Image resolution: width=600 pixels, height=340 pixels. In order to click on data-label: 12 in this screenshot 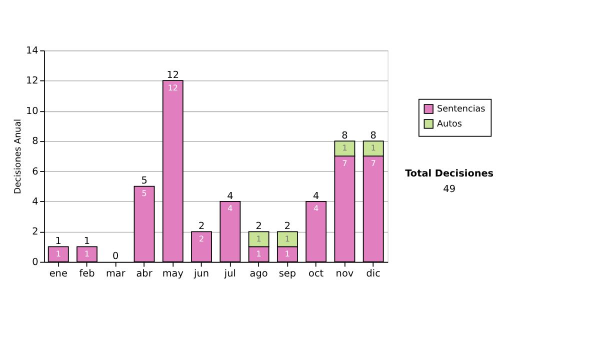, I will do `click(173, 87)`.